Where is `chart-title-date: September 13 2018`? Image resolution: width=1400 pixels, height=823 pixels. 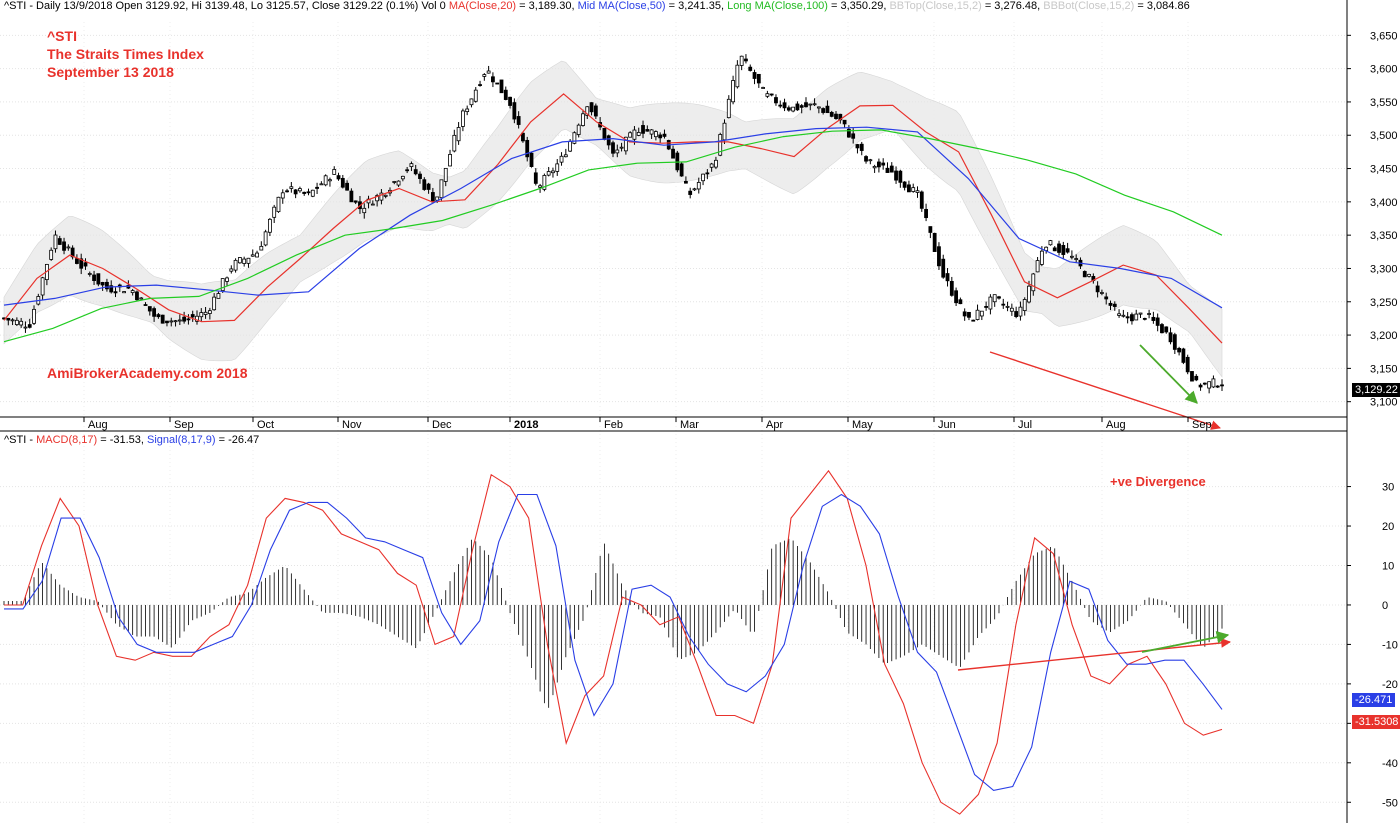
chart-title-date: September 13 2018 is located at coordinates (110, 72).